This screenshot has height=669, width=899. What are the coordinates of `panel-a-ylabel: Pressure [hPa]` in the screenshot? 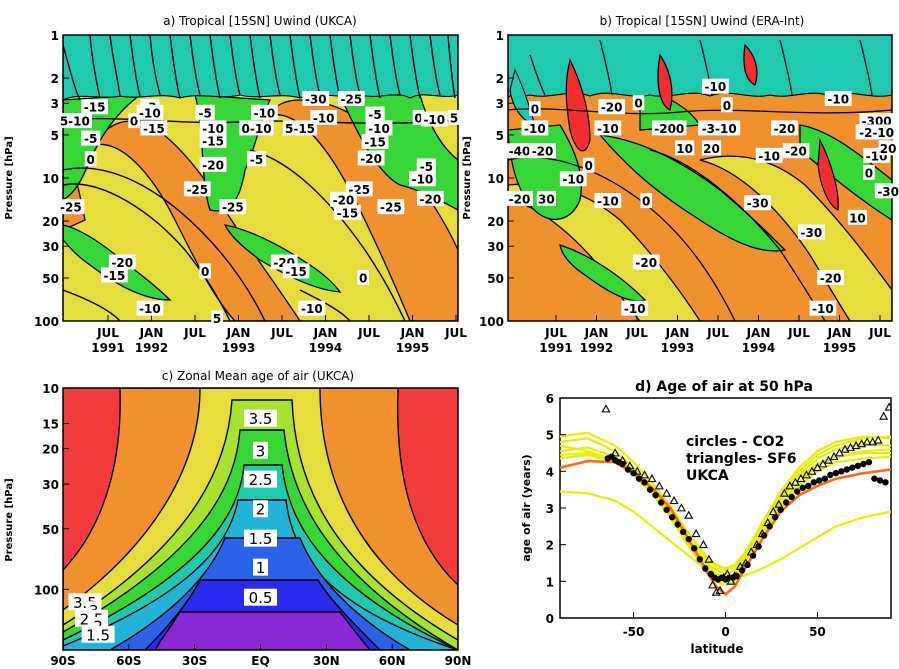 It's located at (9, 177).